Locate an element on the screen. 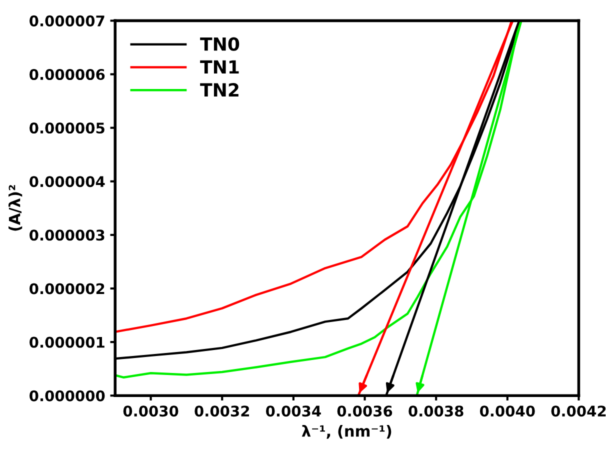 The width and height of the screenshot is (606, 460). legend-label: TN0 is located at coordinates (220, 44).